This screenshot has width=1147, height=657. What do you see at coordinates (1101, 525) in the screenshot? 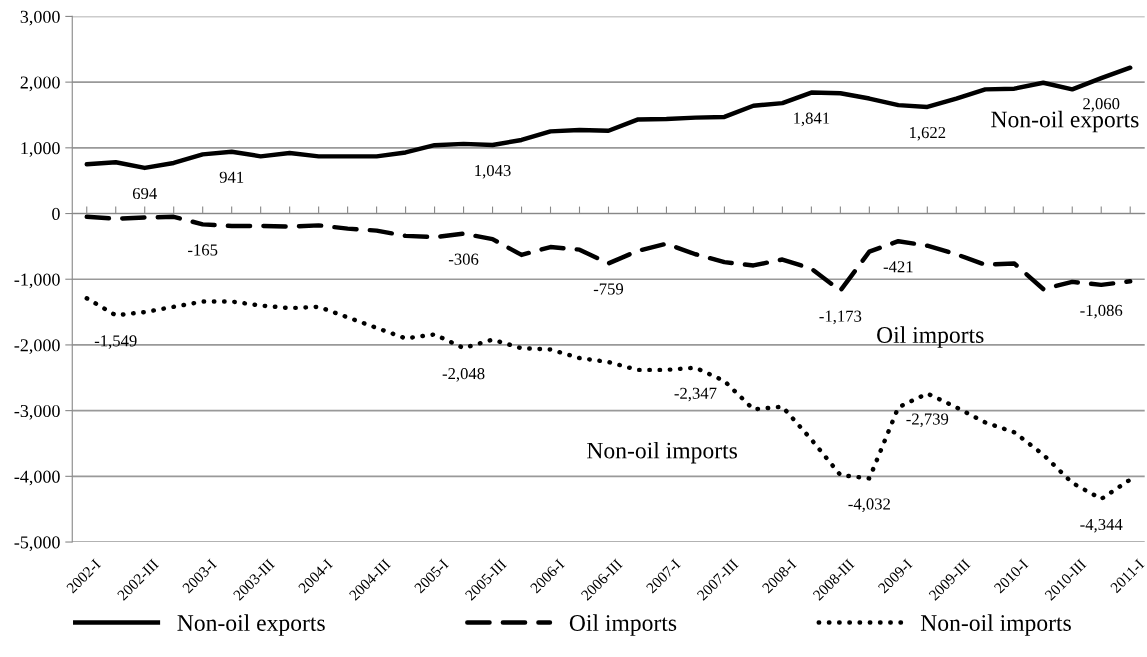
I see `data-label: -4,344` at bounding box center [1101, 525].